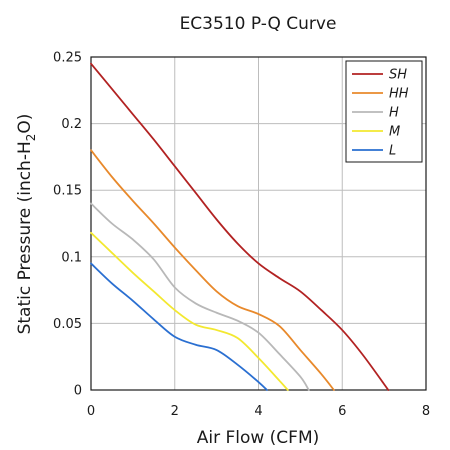  I want to click on x-tick-labels: 0 2 4 6 8, so click(258, 411).